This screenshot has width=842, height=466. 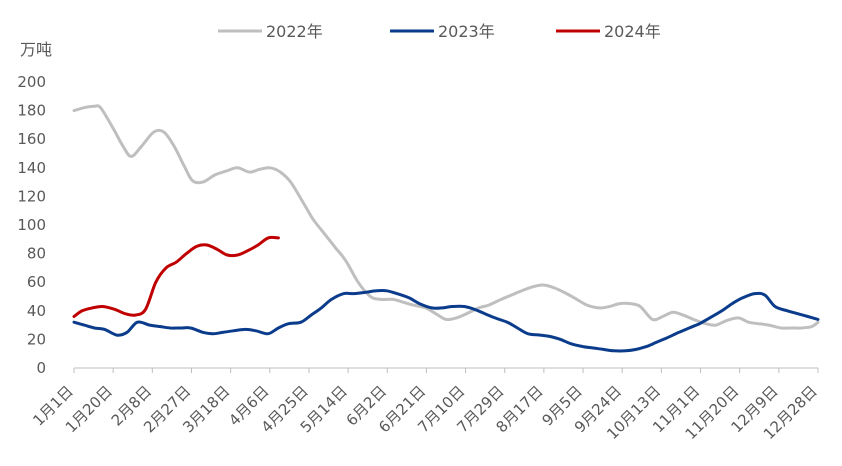 What do you see at coordinates (36, 311) in the screenshot?
I see `y-tick-label: 40` at bounding box center [36, 311].